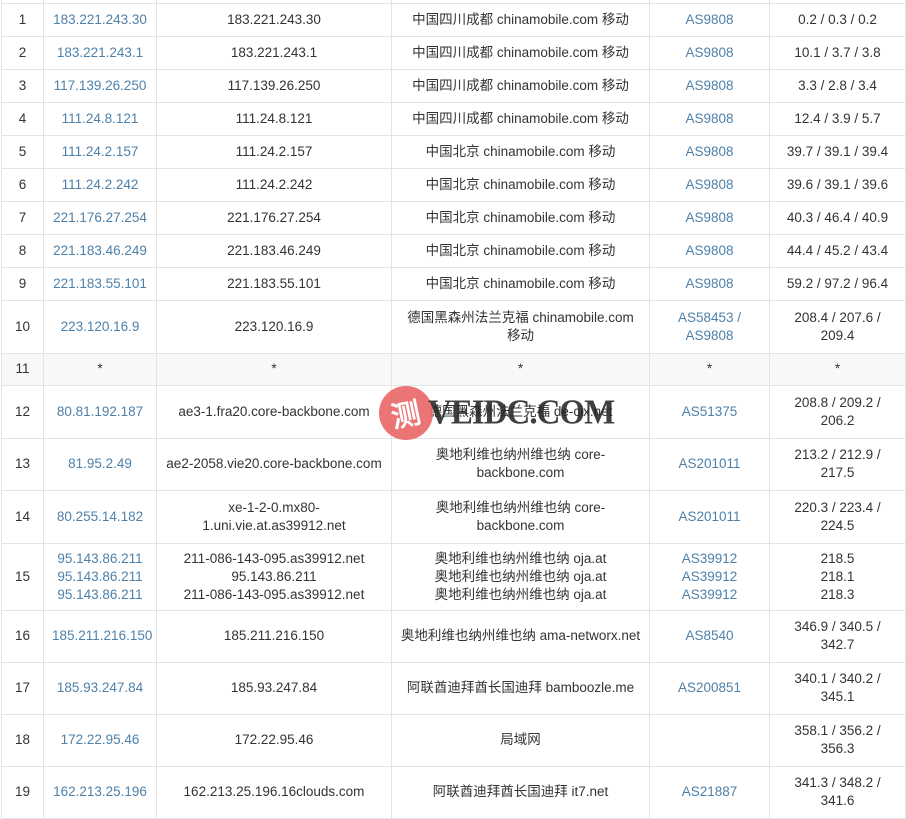  What do you see at coordinates (22, 151) in the screenshot?
I see `hop-number-cell: 5` at bounding box center [22, 151].